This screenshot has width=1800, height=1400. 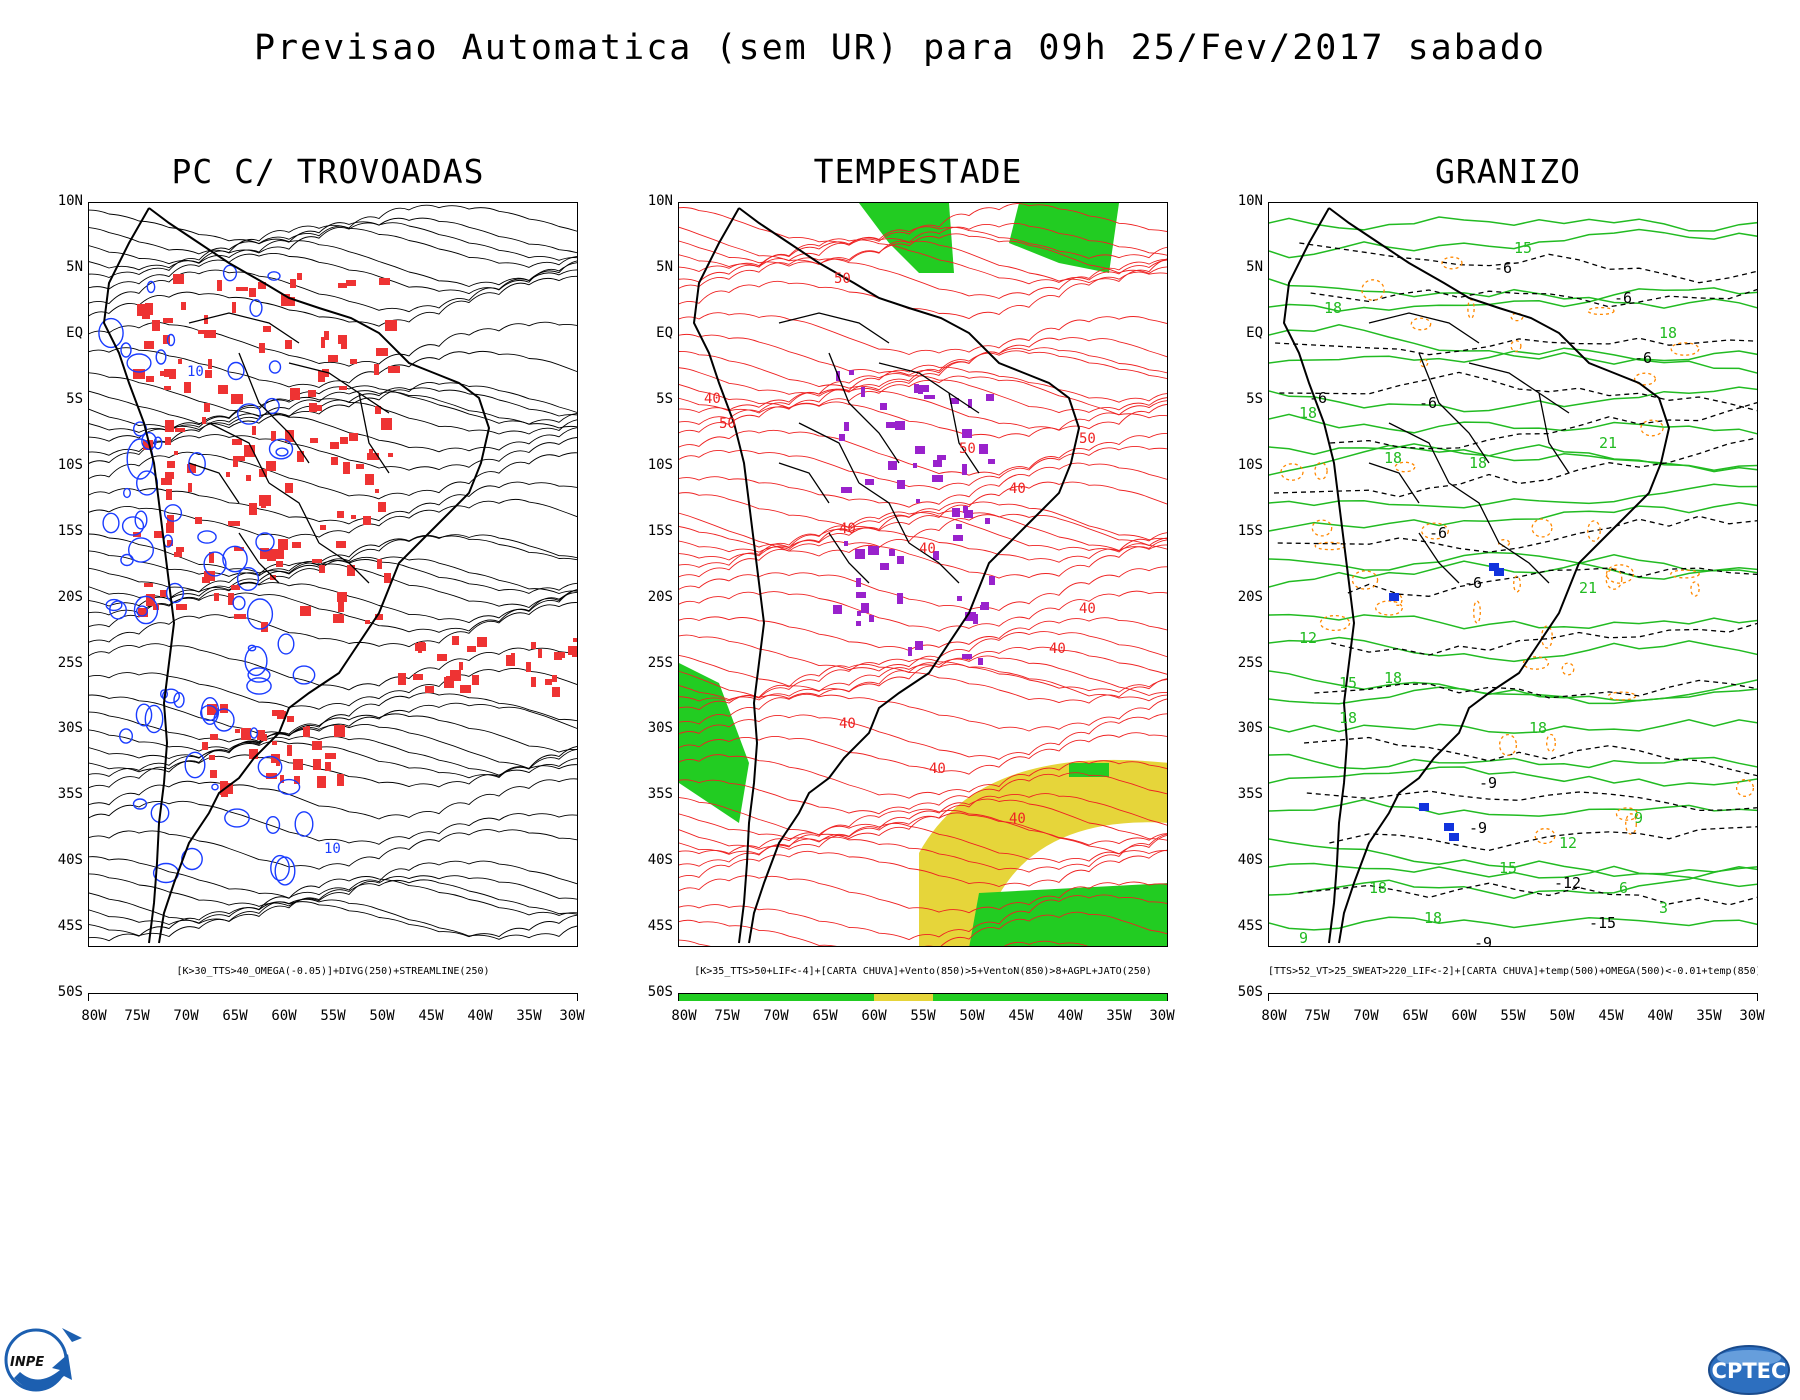 I want to click on lon-tick-label: 60W, so click(x=1464, y=1016).